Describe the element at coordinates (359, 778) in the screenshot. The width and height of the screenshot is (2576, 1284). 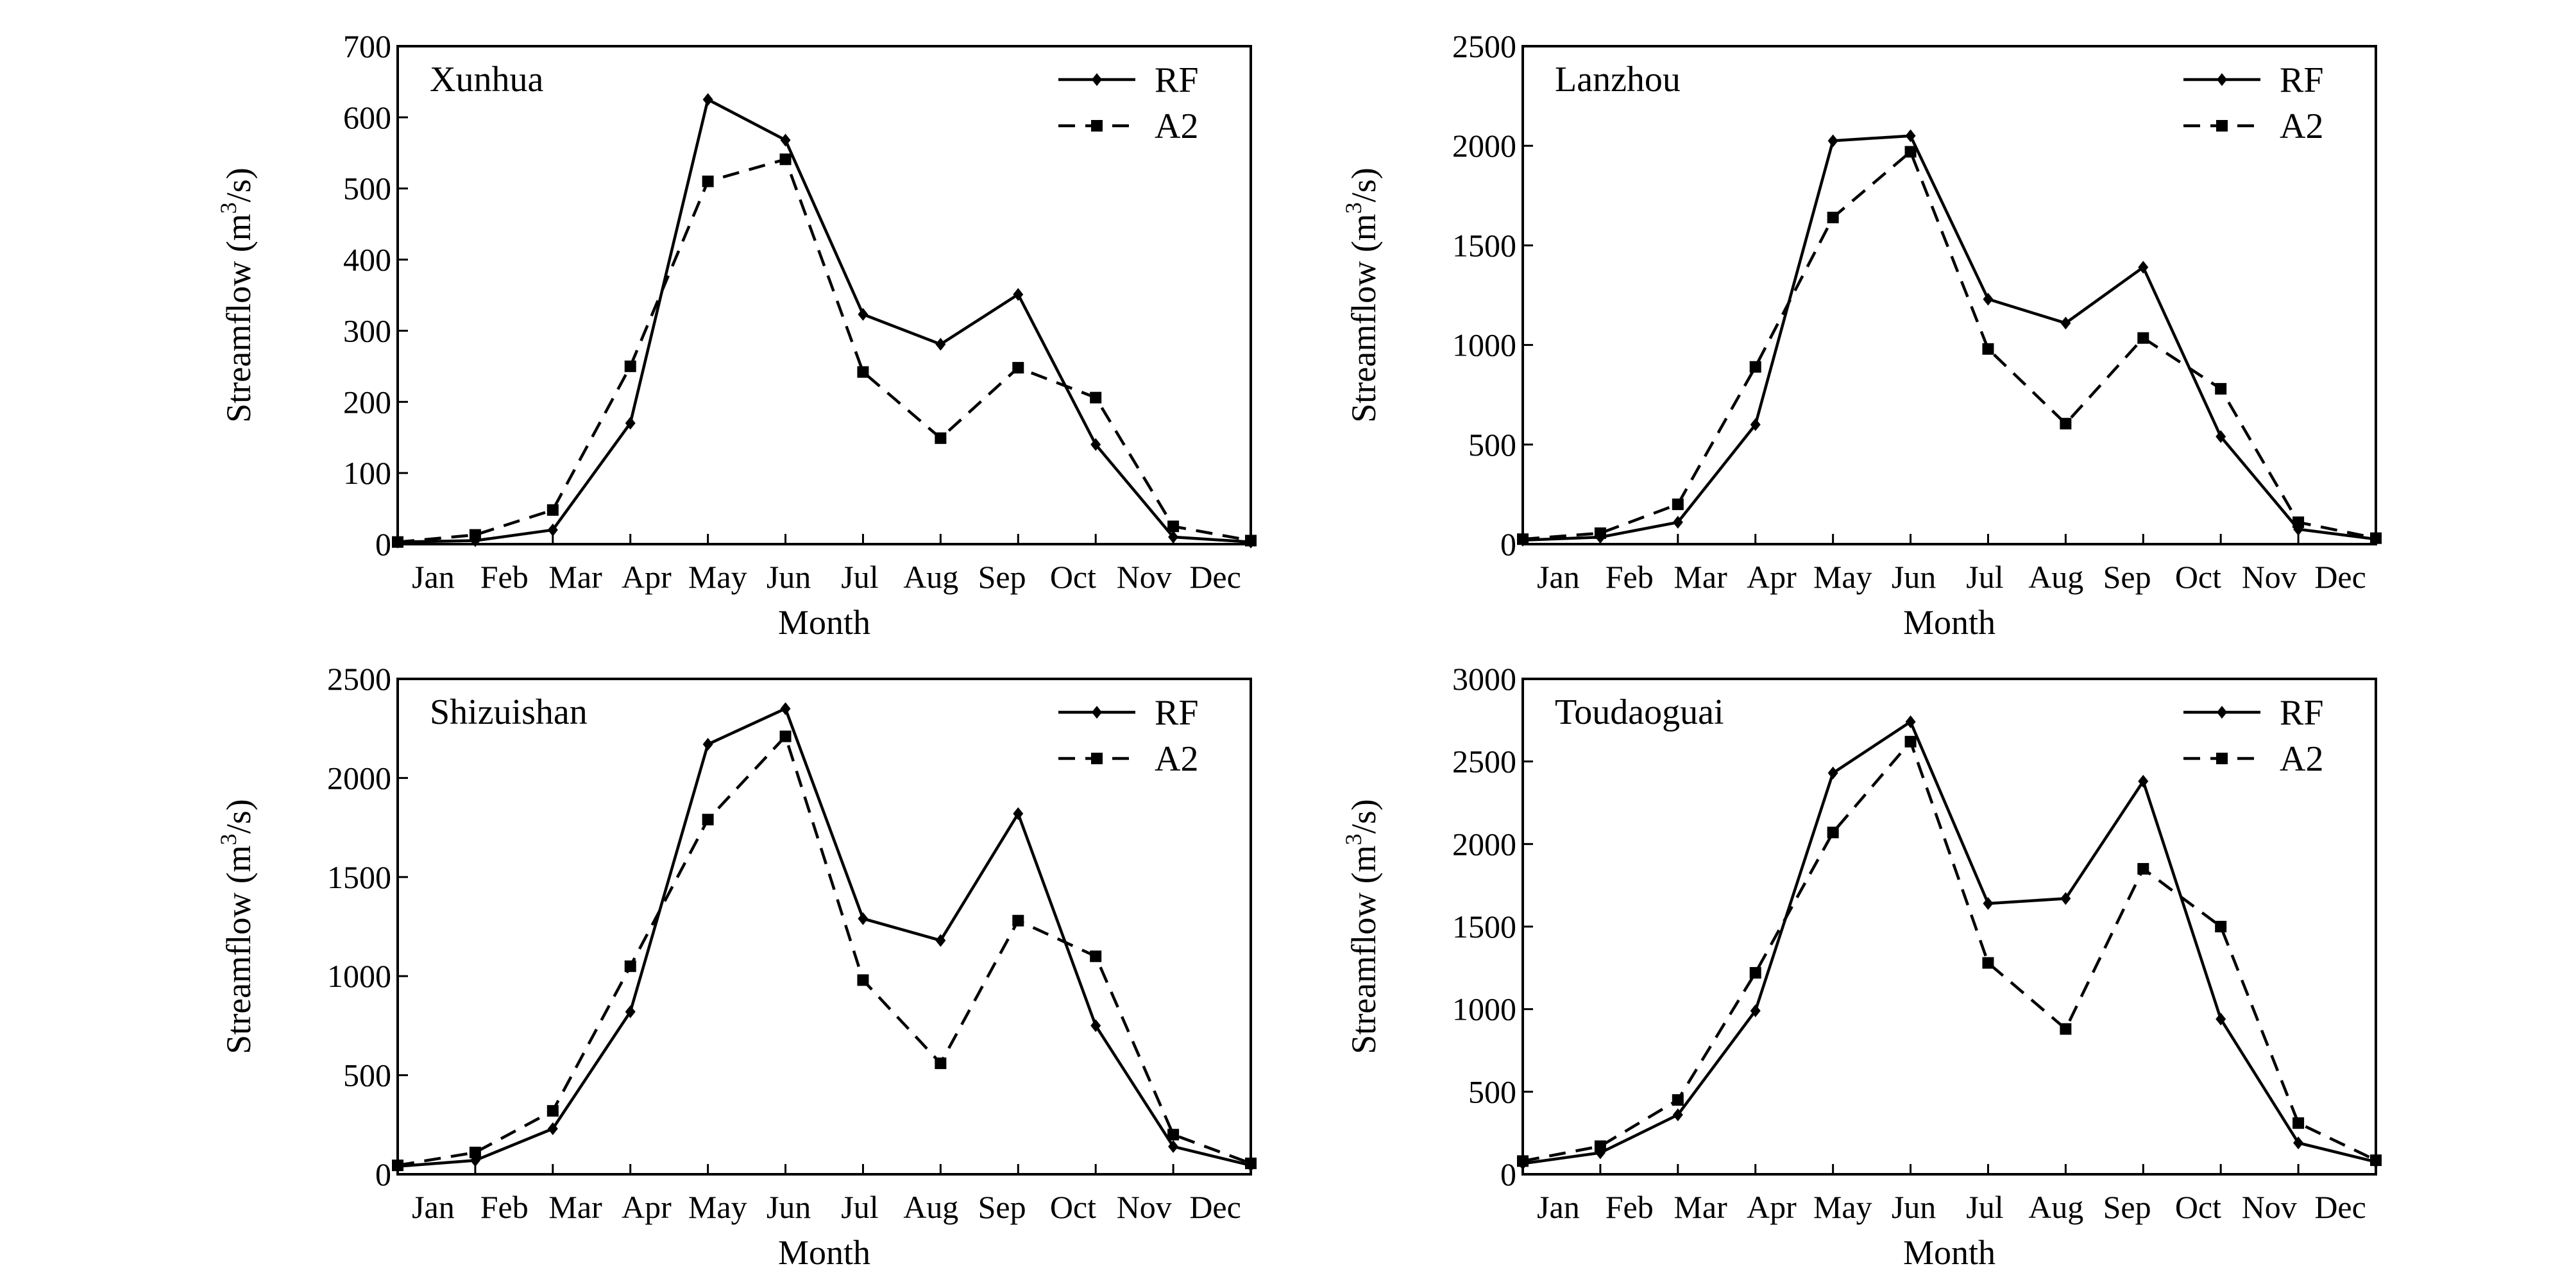
I see `y-tick-label: 2000` at that location.